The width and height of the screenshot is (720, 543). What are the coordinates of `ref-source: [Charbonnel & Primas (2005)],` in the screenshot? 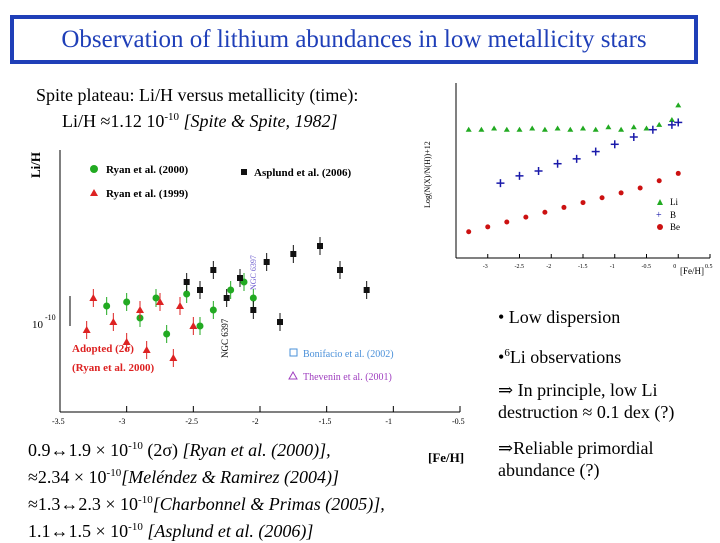 It's located at (268, 504).